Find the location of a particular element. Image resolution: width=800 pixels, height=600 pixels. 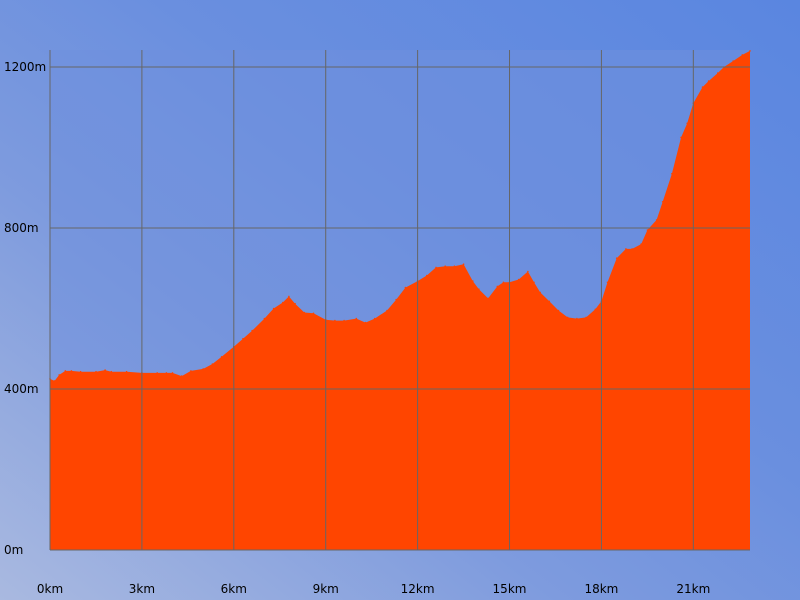

x-tick-label: 3km is located at coordinates (142, 589).